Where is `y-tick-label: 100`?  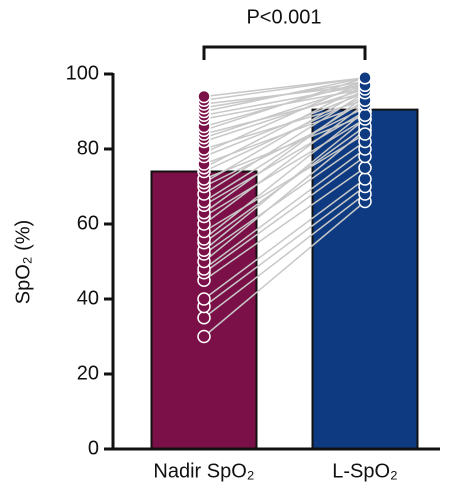 y-tick-label: 100 is located at coordinates (82, 73).